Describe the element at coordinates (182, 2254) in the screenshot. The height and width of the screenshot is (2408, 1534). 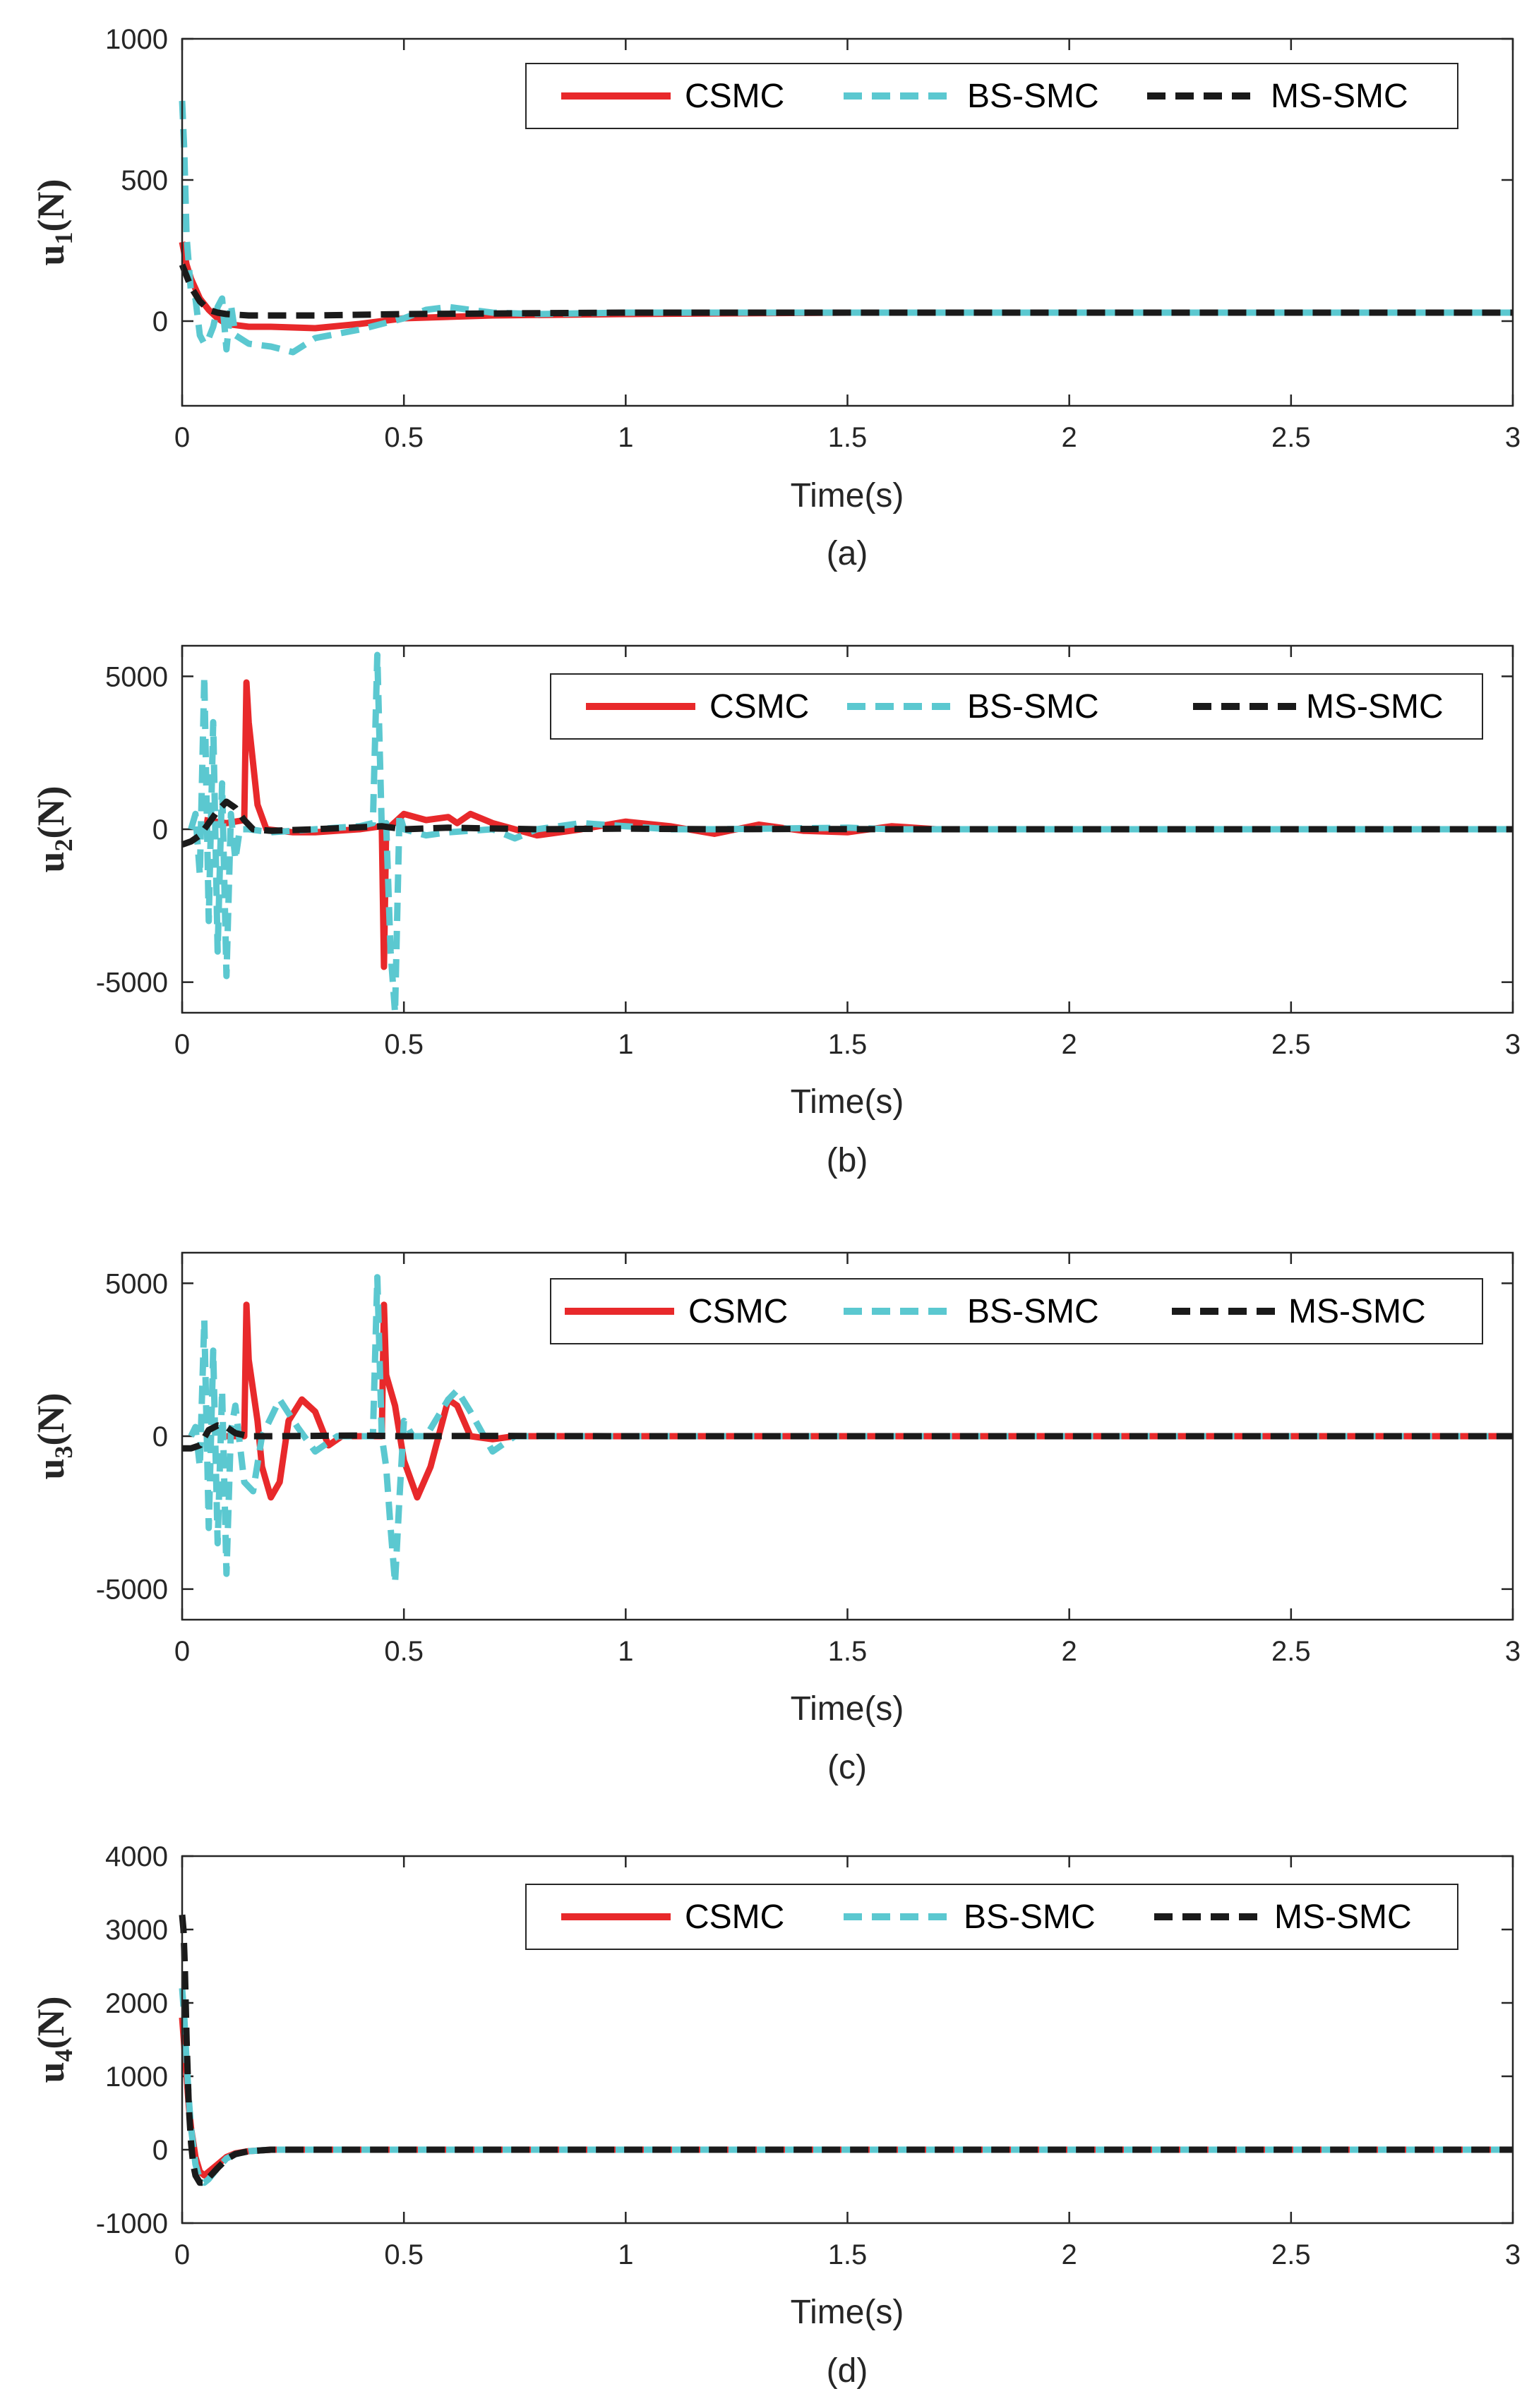
I see `x-tick-label-d: 0` at that location.